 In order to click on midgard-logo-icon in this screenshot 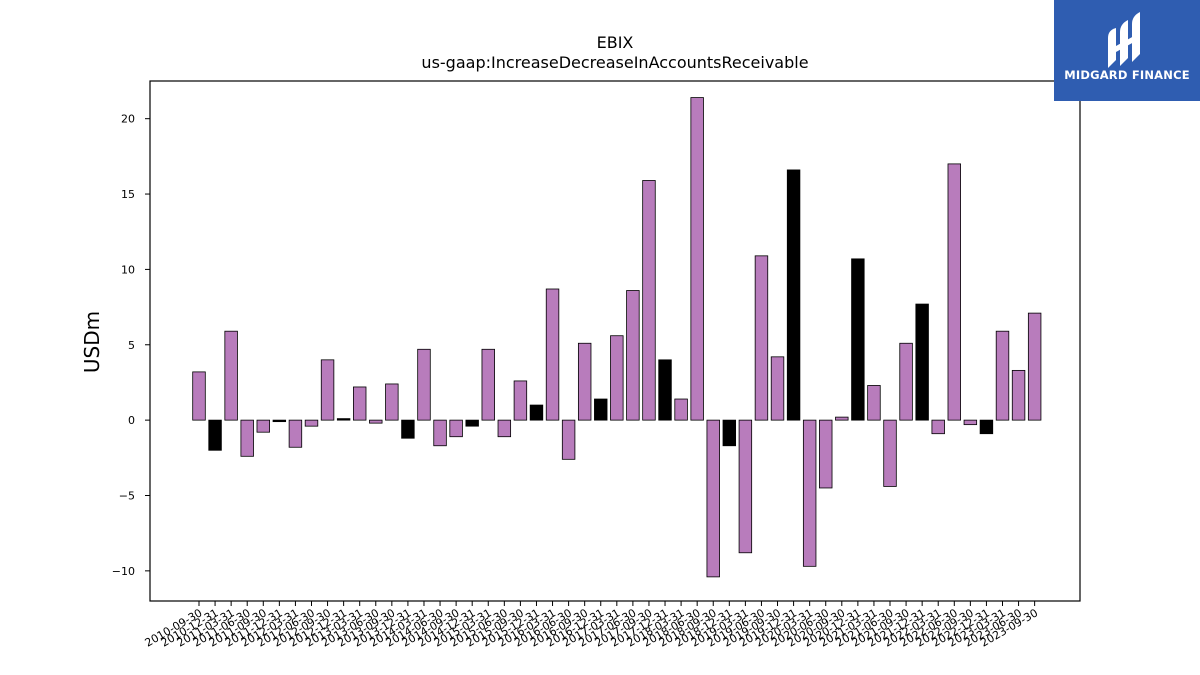, I will do `click(1124, 40)`.